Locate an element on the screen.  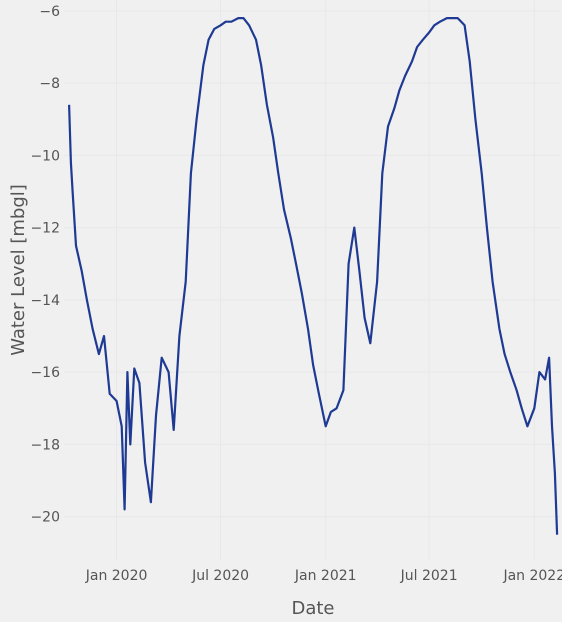
y-tick-label: −6 is located at coordinates (49, 12).